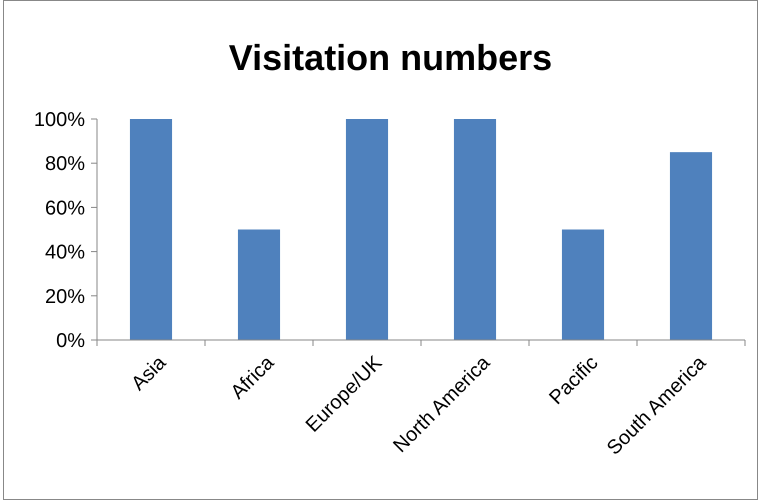 This screenshot has height=504, width=761. Describe the element at coordinates (65, 297) in the screenshot. I see `y-tick-label: 20%` at that location.